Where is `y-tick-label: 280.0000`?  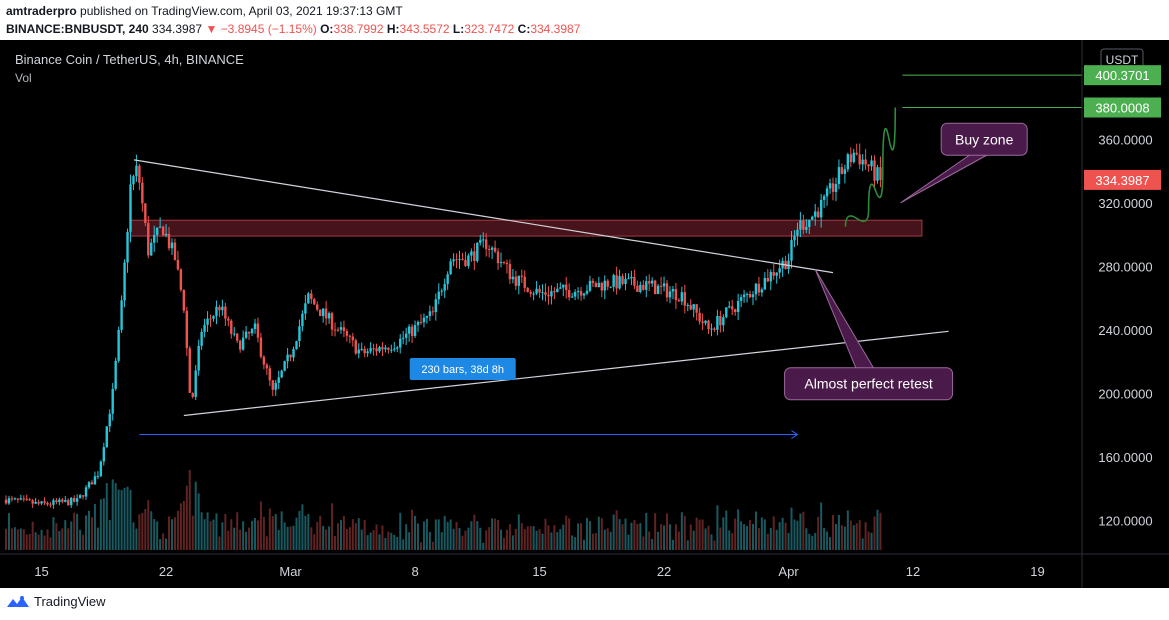 y-tick-label: 280.0000 is located at coordinates (1125, 266).